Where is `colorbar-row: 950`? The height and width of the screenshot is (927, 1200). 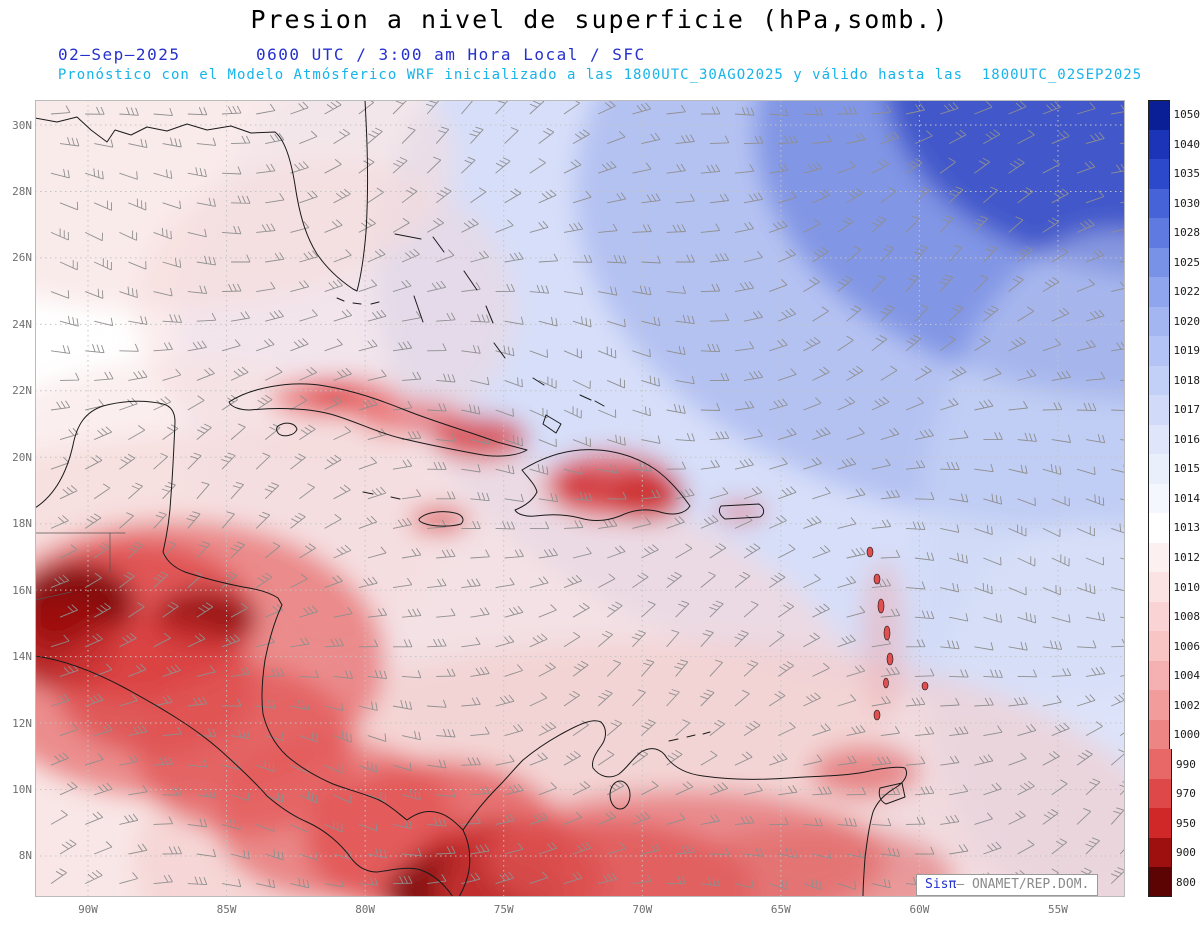 colorbar-row: 950 is located at coordinates (1174, 823).